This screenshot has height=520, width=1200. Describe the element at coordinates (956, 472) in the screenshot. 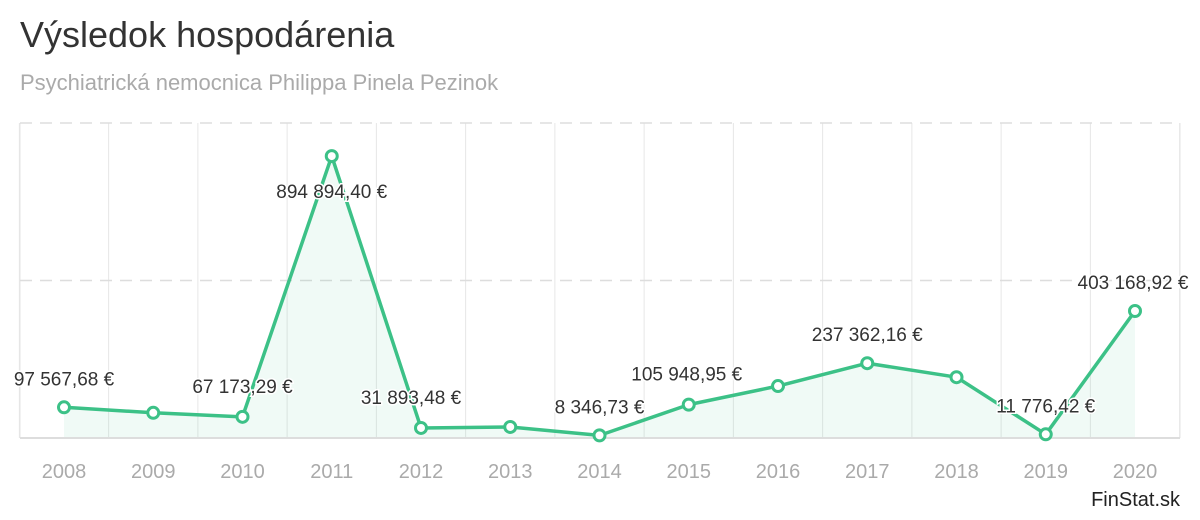

I see `x-tick-label: 2018` at that location.